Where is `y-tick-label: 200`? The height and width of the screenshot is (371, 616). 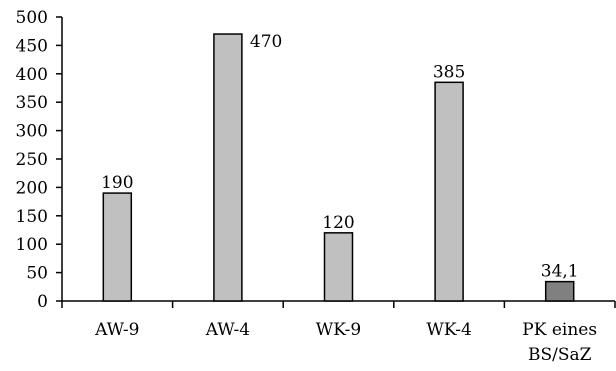
y-tick-label: 200 is located at coordinates (32, 188).